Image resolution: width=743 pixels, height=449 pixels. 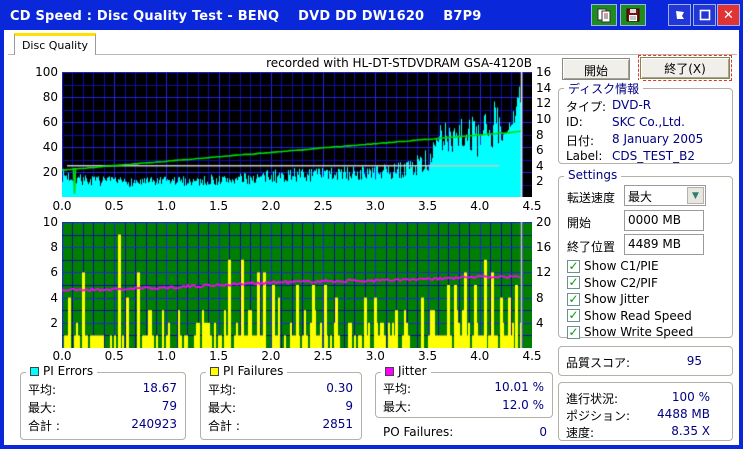 What do you see at coordinates (54, 272) in the screenshot?
I see `left-axis-tick-label: 6` at bounding box center [54, 272].